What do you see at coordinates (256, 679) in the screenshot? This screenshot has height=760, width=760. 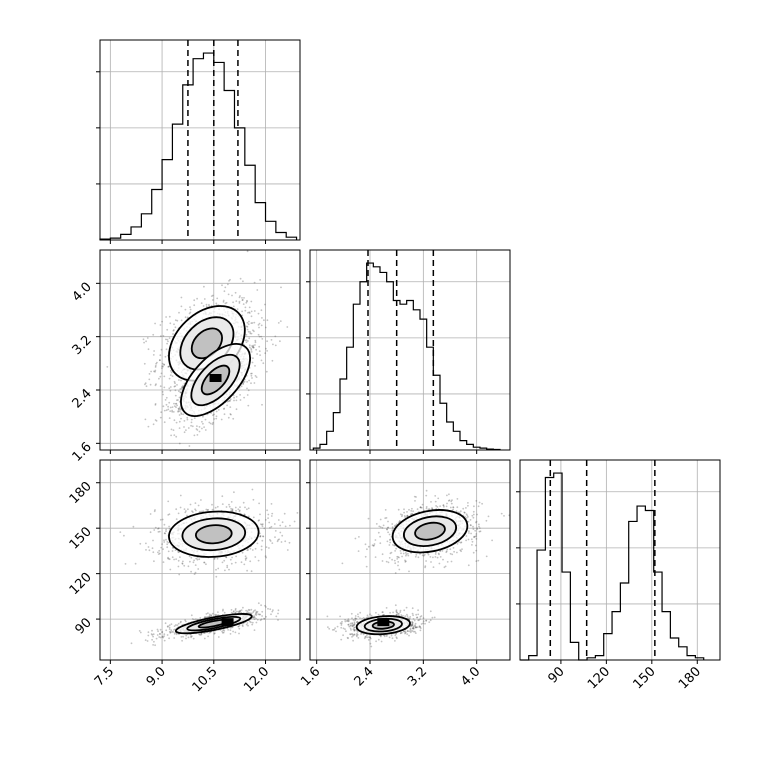 I see `x-tick-label: 12.0` at bounding box center [256, 679].